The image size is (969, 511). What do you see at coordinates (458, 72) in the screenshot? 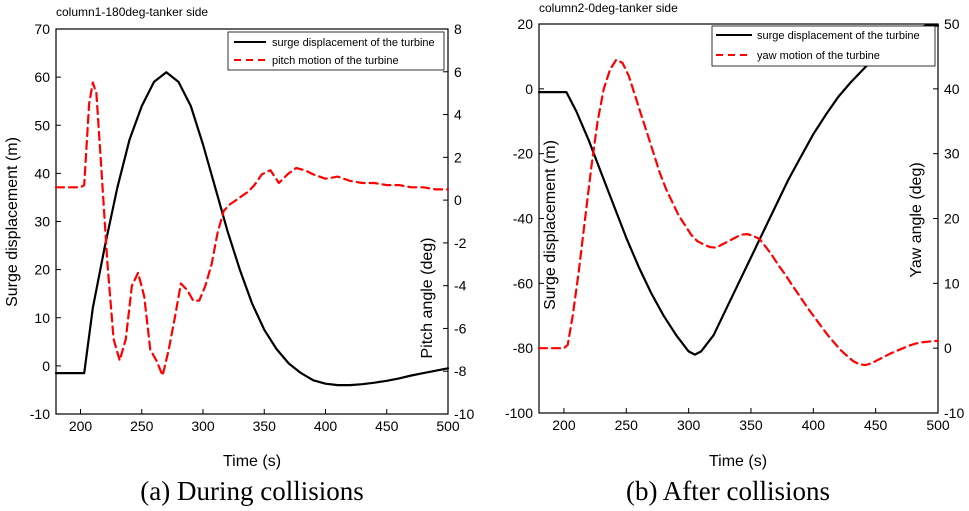
I see `y2-tick-label: 6` at bounding box center [458, 72].